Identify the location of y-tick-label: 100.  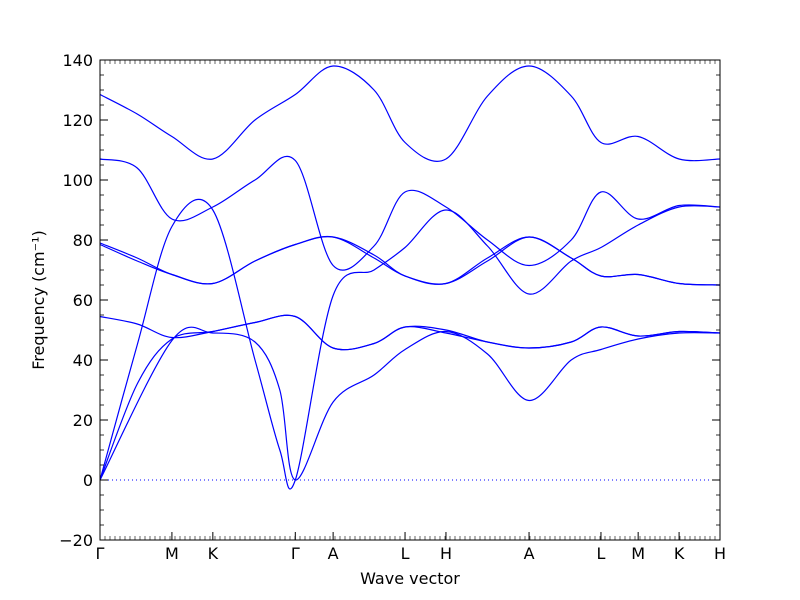
(77, 180).